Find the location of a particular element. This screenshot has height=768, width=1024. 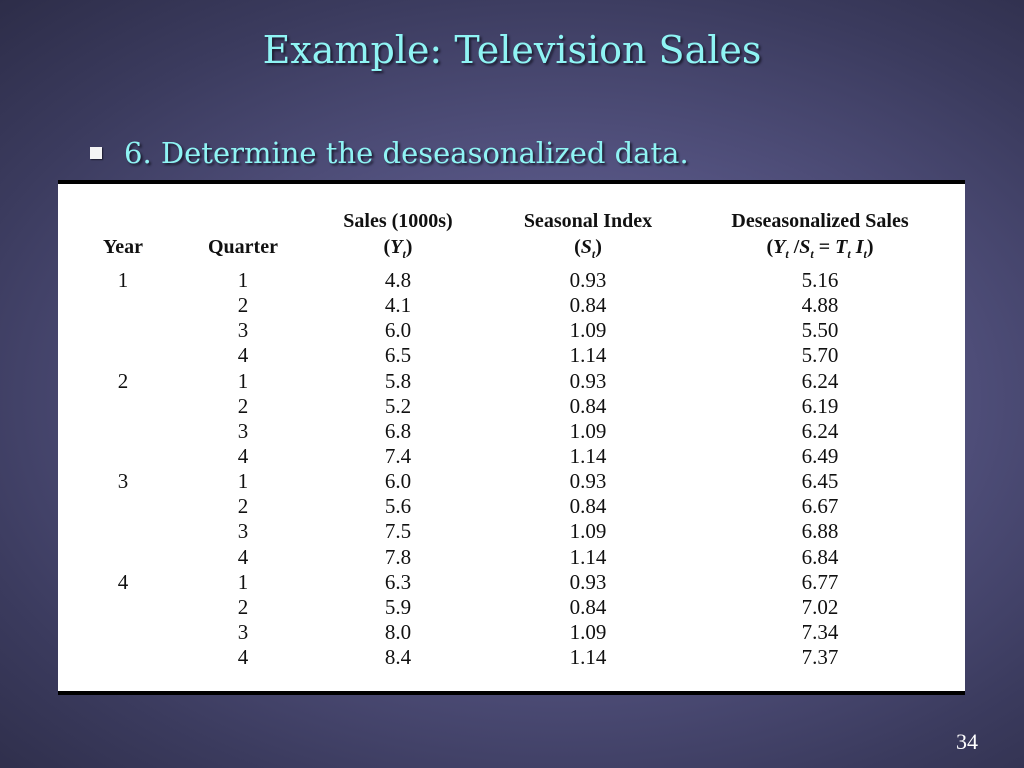

header-deseasonalized-formula: (Yt /St = Tt It) is located at coordinates (820, 248).